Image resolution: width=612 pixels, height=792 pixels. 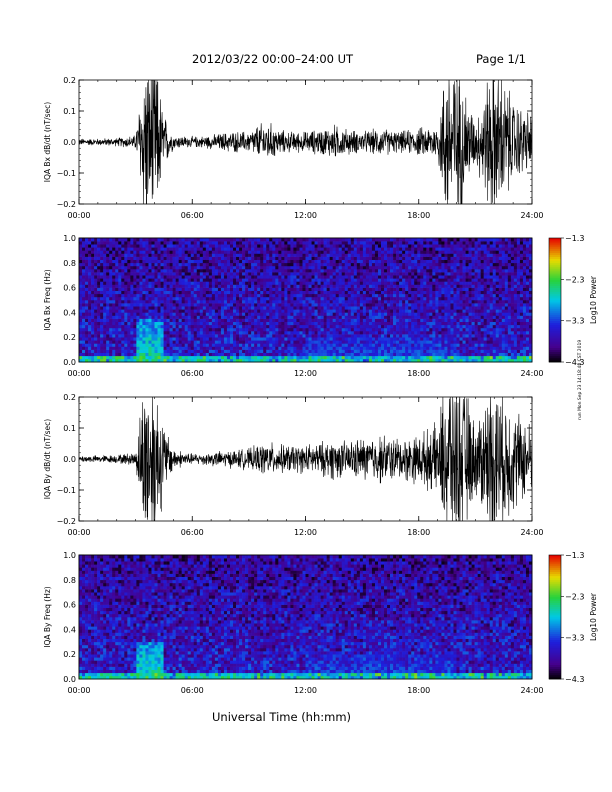 What do you see at coordinates (69, 111) in the screenshot?
I see `y-tick-label: 0.1` at bounding box center [69, 111].